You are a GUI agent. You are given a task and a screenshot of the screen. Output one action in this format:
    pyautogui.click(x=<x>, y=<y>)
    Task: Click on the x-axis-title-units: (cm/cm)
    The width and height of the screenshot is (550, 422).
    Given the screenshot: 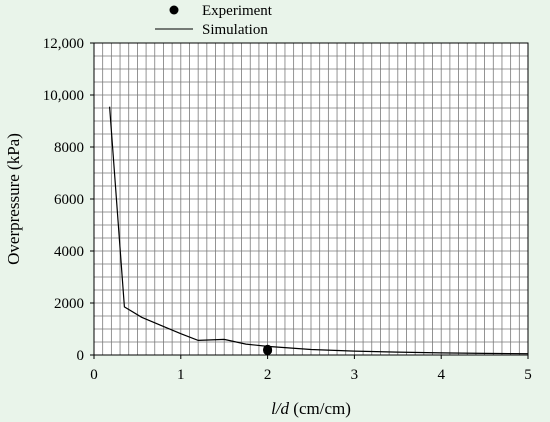 What is the action you would take?
    pyautogui.click(x=320, y=408)
    